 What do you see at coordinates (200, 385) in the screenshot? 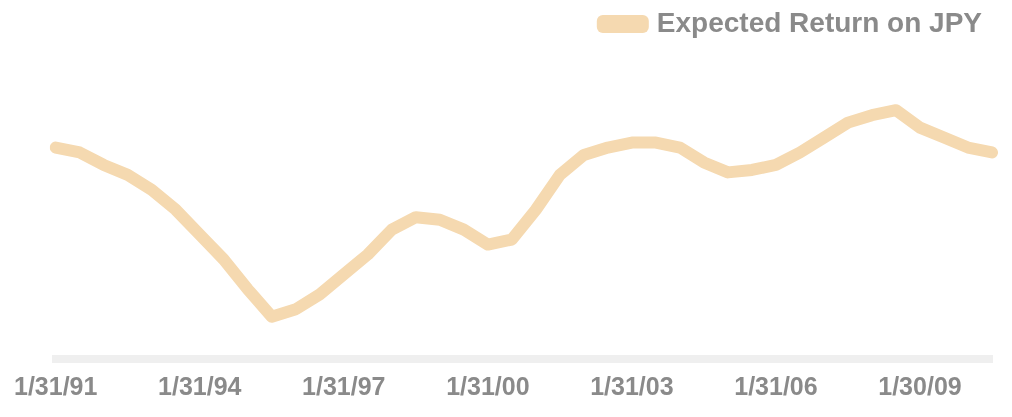
I see `x-tick-label: 1/31/94` at bounding box center [200, 385].